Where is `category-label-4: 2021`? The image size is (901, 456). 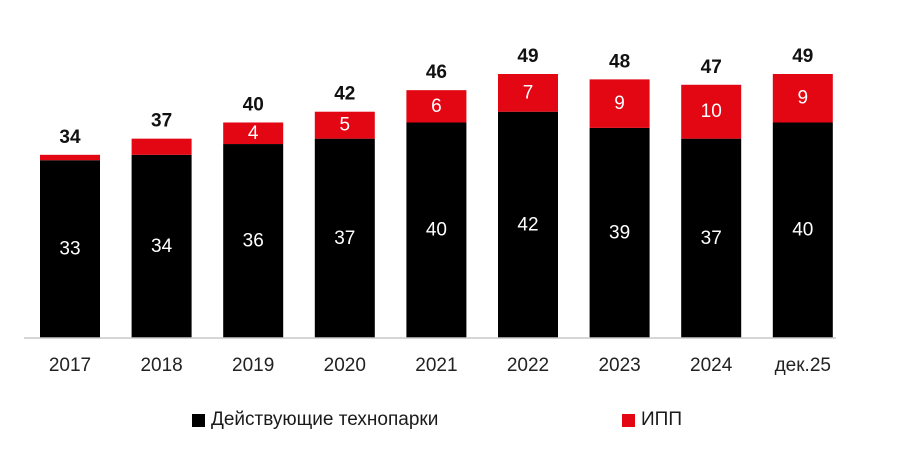 category-label-4: 2021 is located at coordinates (436, 365).